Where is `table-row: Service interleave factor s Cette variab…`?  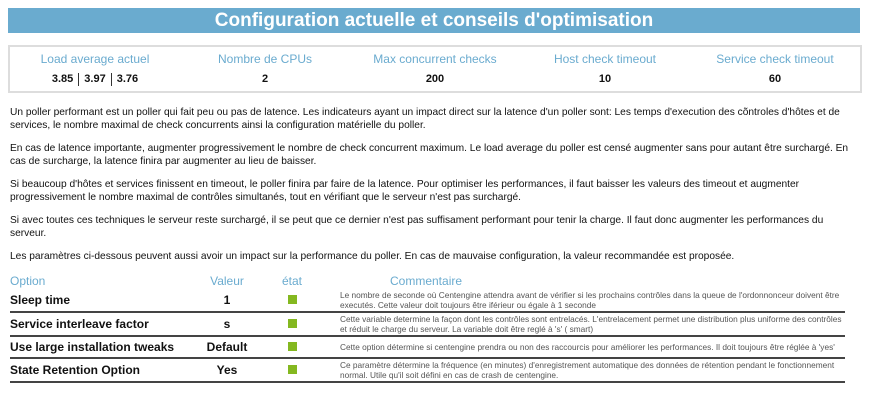
table-row: Service interleave factor s Cette variab… is located at coordinates (427, 324).